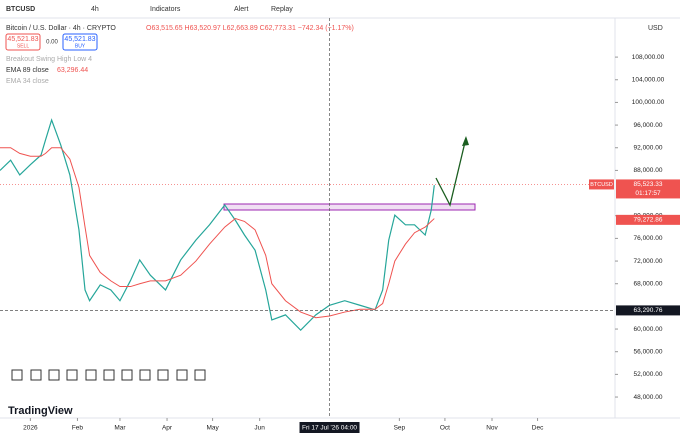  Describe the element at coordinates (538, 428) in the screenshot. I see `x-tick-label: Dec` at that location.